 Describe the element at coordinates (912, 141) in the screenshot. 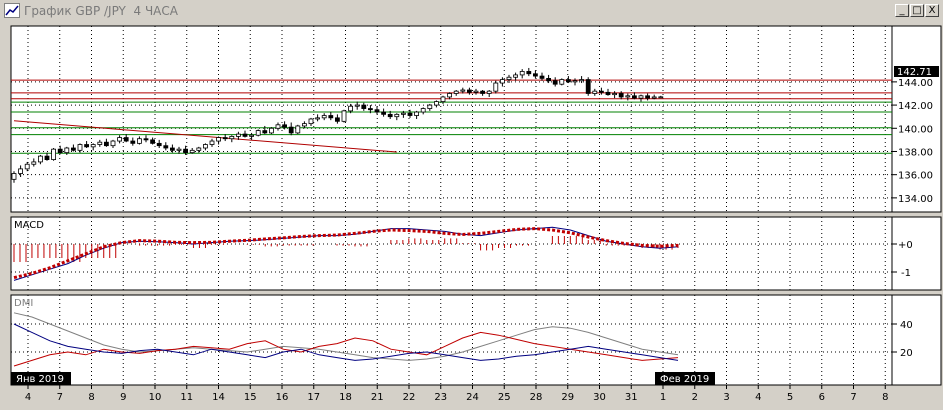

I see `price-axis-ticks: 144.00 142.00 140.00 138.00 136.00 134.00` at that location.